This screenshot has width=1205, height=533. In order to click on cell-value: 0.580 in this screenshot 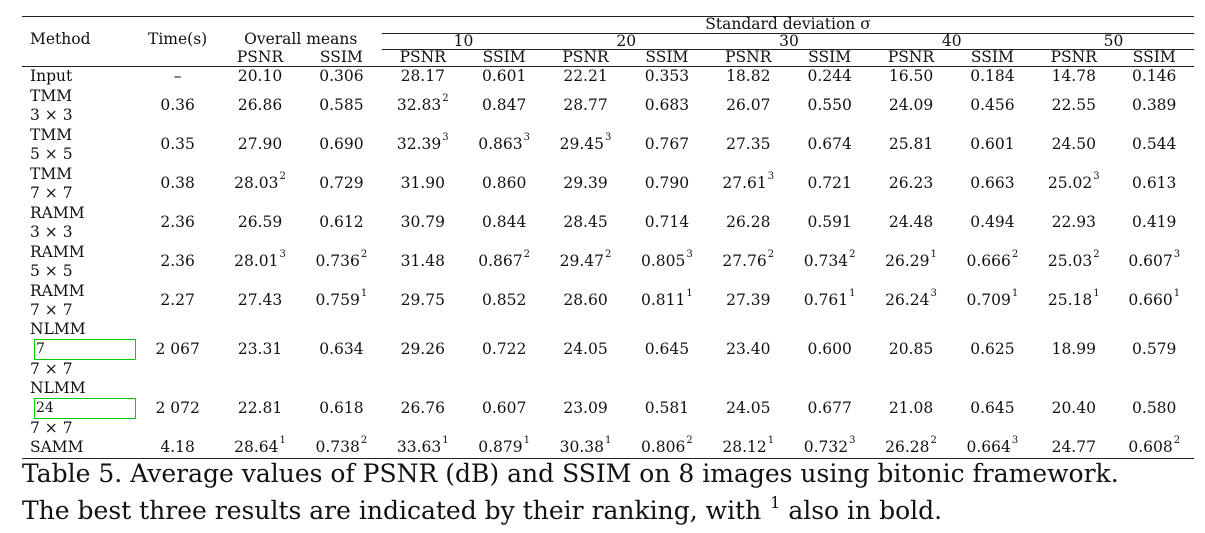, I will do `click(1154, 407)`.